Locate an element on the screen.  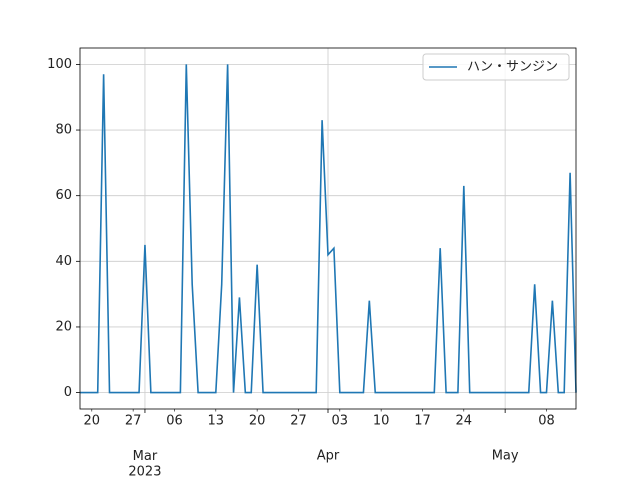
legend: ハン・サンジン is located at coordinates (496, 67).